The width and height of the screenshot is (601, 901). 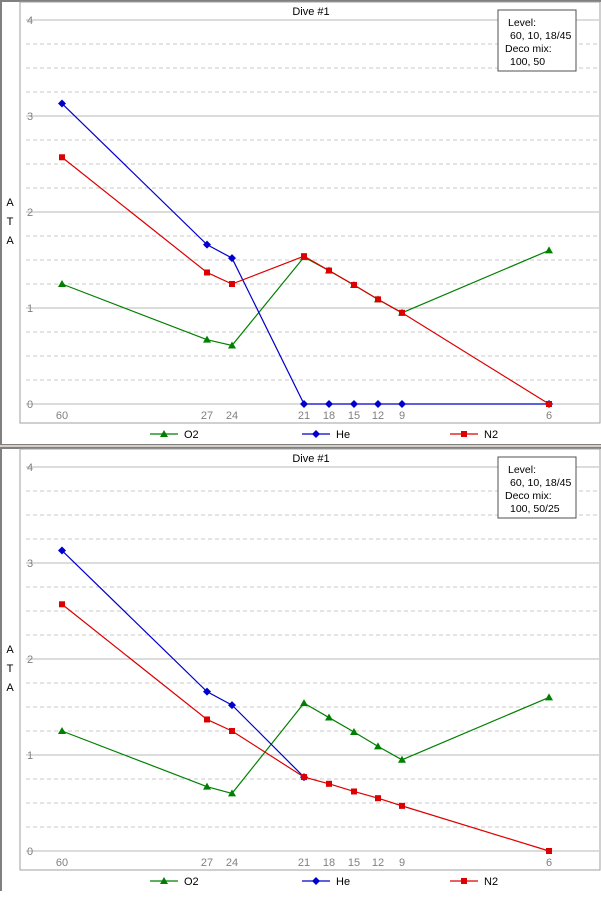 What do you see at coordinates (183, 664) in the screenshot?
I see `series-line` at bounding box center [183, 664].